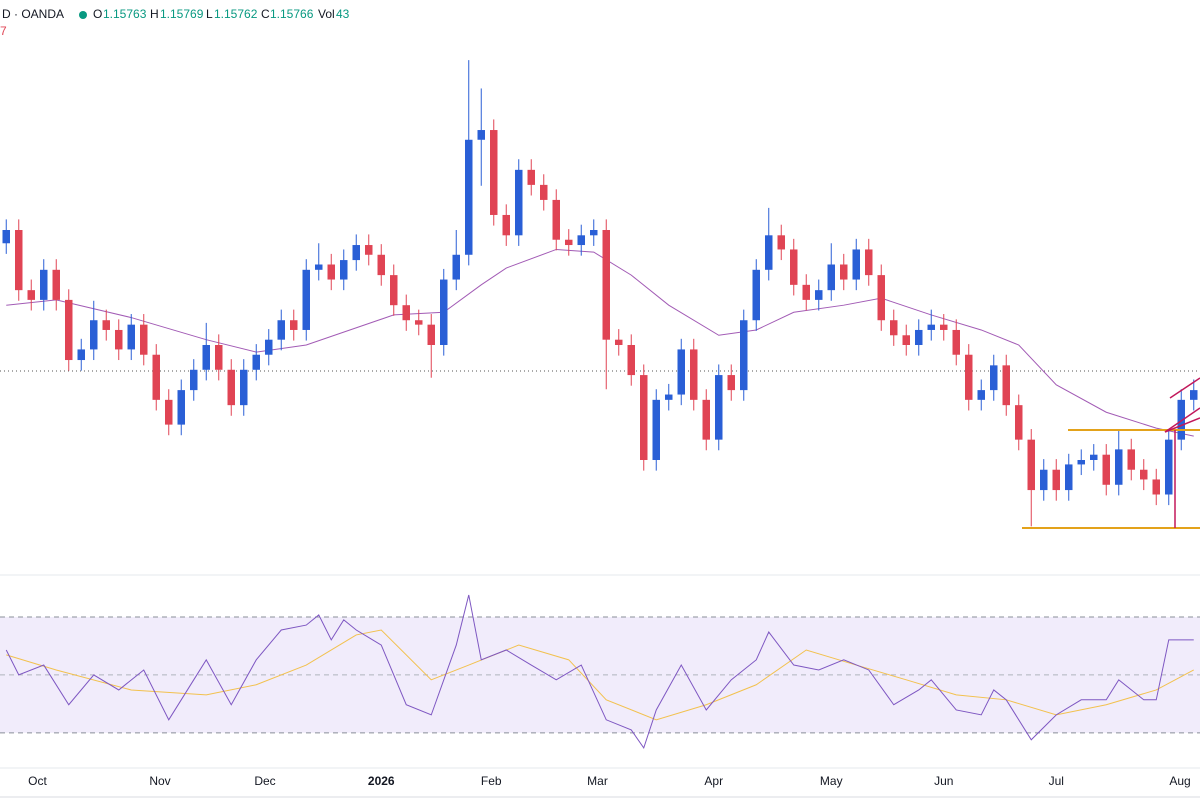 This screenshot has width=1200, height=800. Describe the element at coordinates (609, 781) in the screenshot. I see `x-axis: Oct Nov Dec 2026 Feb Mar Apr May Jun Jul Aug` at that location.